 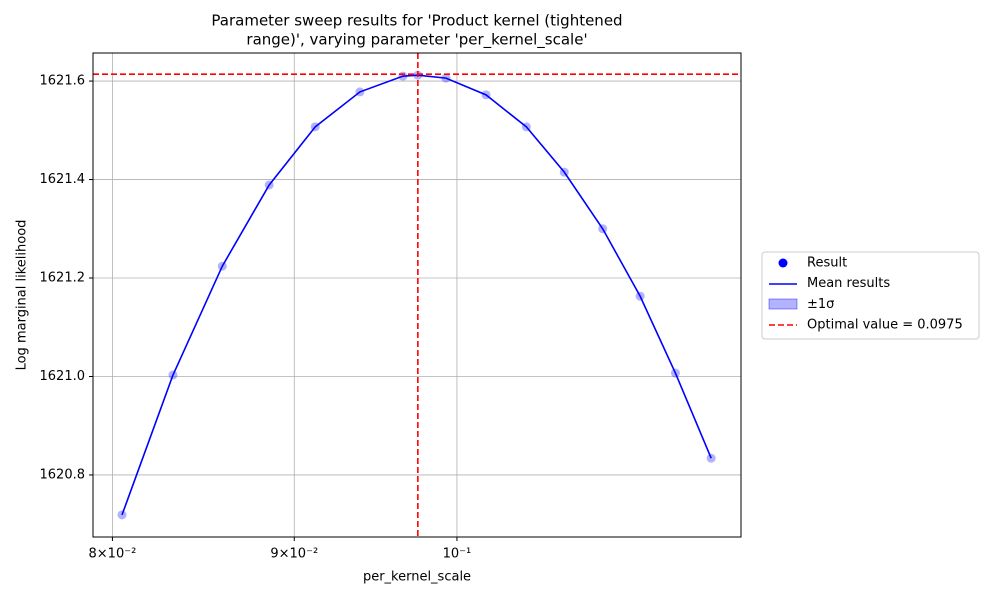 I want to click on x-tick-label: 9×10⁻², so click(x=294, y=554).